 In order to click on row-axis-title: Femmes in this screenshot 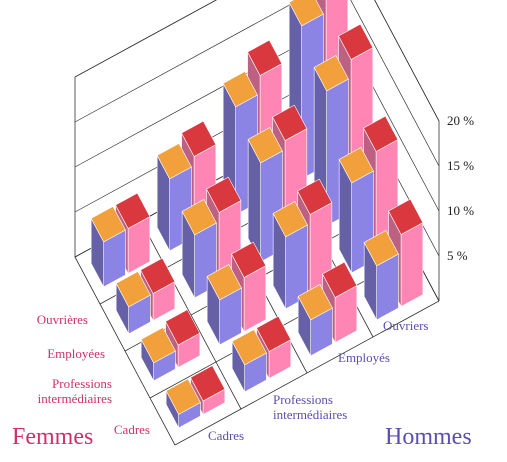, I will do `click(53, 437)`.